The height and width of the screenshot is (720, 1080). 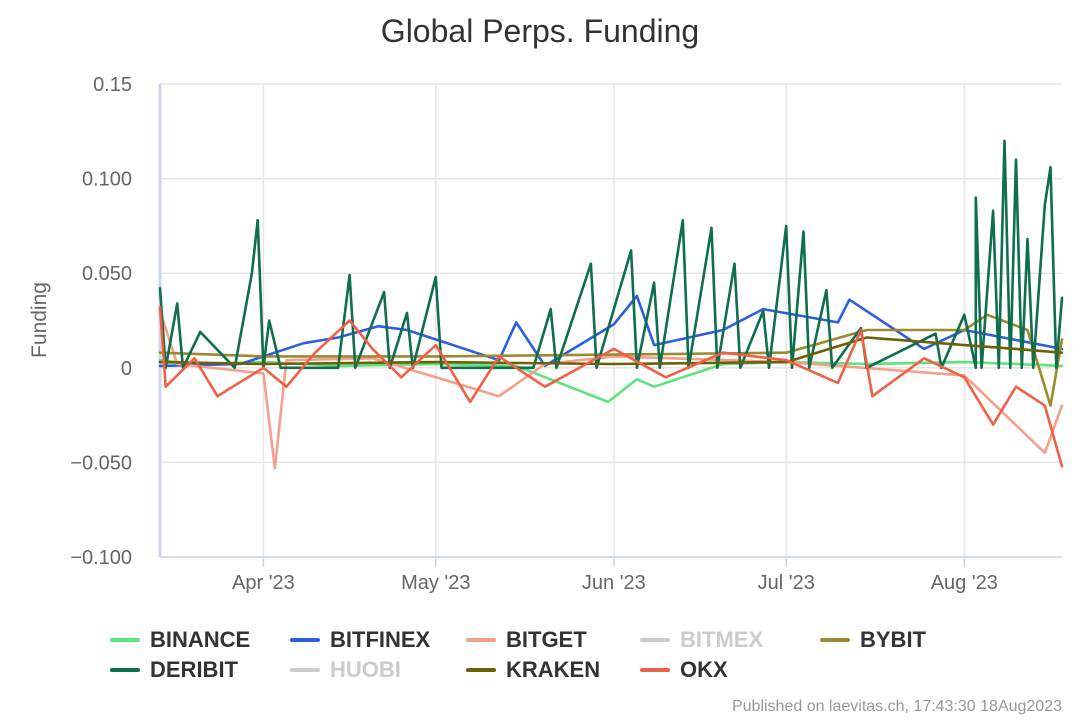 I want to click on y-tick-label: −0.050, so click(x=101, y=463).